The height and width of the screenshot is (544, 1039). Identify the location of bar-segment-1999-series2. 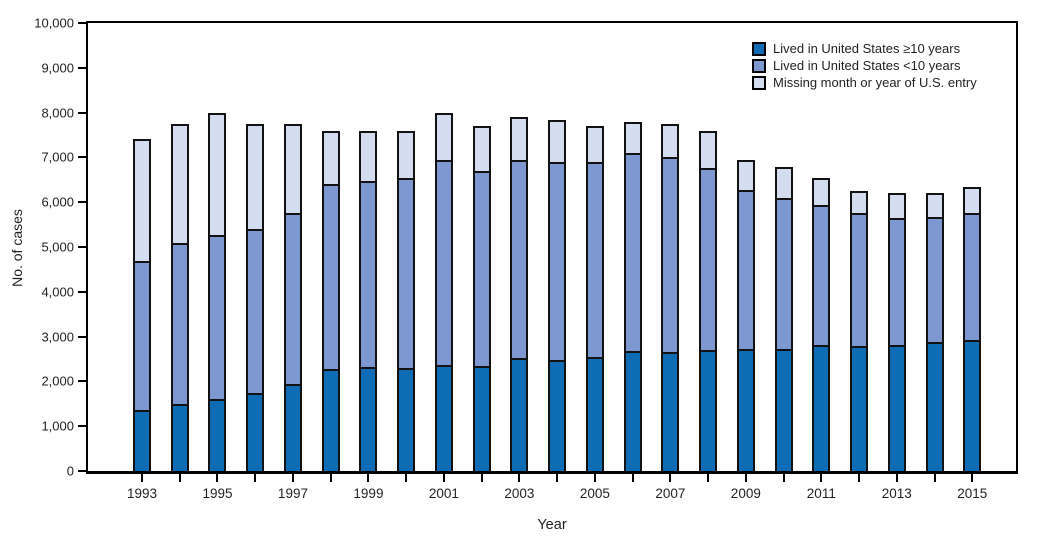
(368, 155).